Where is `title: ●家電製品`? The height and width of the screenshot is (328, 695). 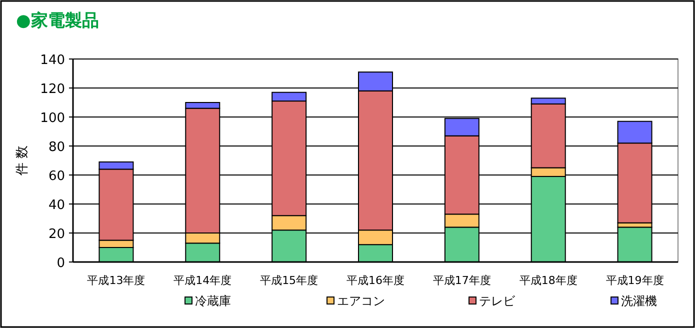
title: ●家電製品 is located at coordinates (57, 21).